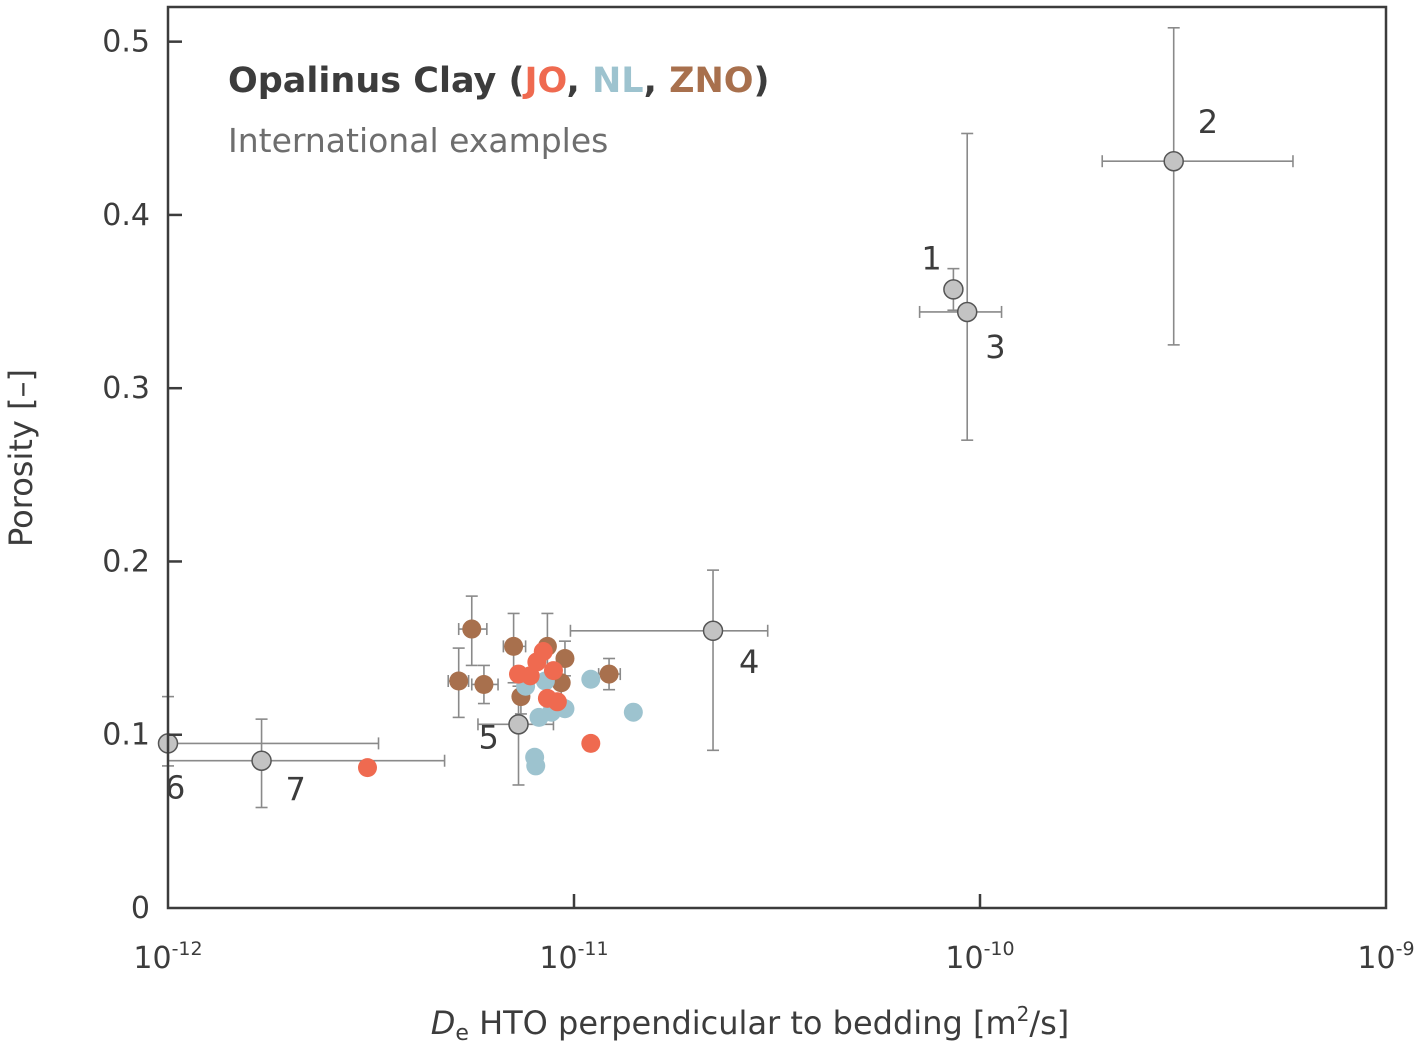  I want to click on x-axis-title-units: /s], so click(1049, 1023).